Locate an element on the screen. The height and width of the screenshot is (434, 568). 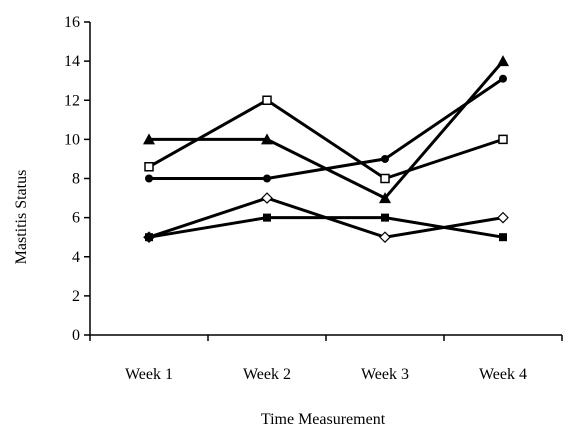
y-tick-label: 10 is located at coordinates (72, 139).